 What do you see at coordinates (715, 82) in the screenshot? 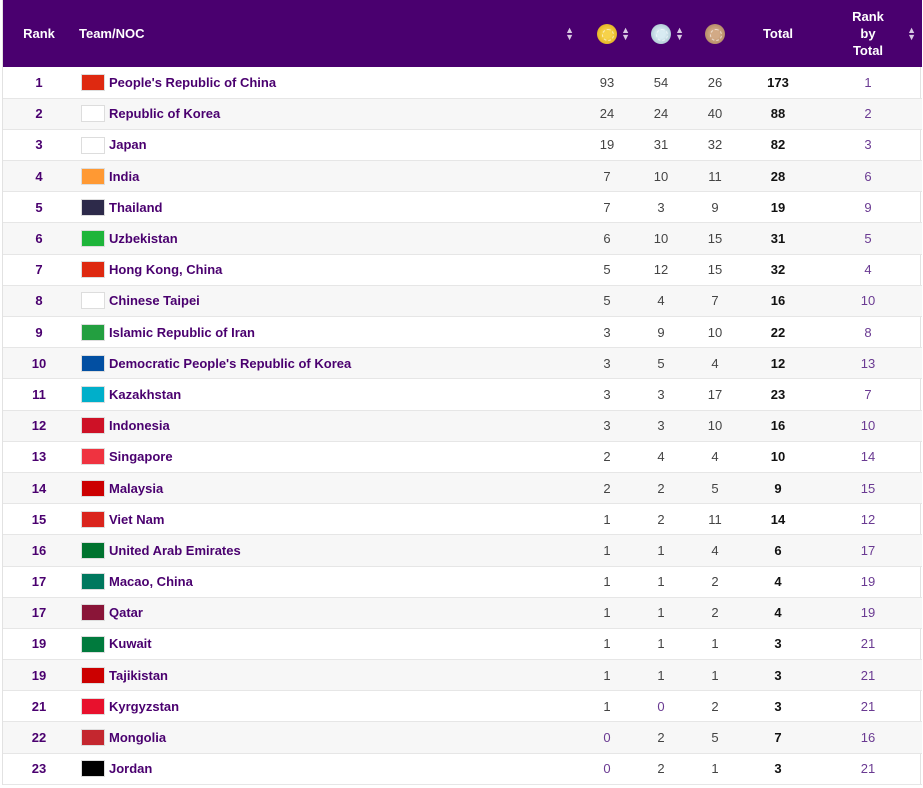
I see `bronze-count: 26` at bounding box center [715, 82].